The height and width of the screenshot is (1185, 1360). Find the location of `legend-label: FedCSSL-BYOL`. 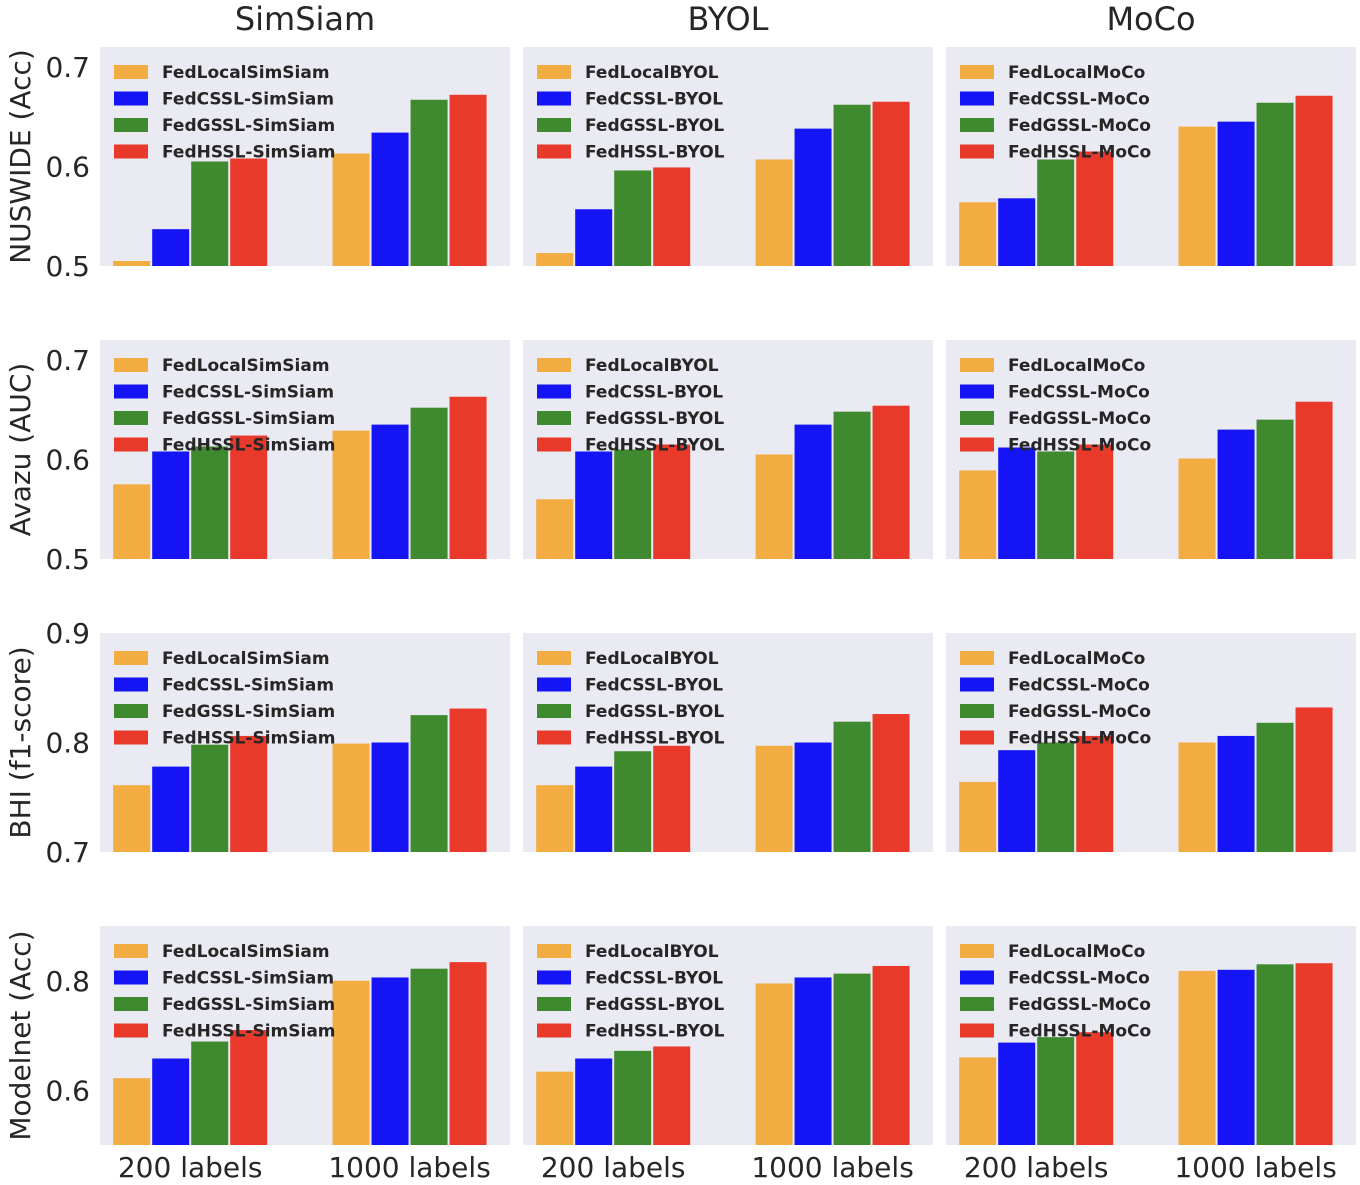

legend-label: FedCSSL-BYOL is located at coordinates (654, 100).